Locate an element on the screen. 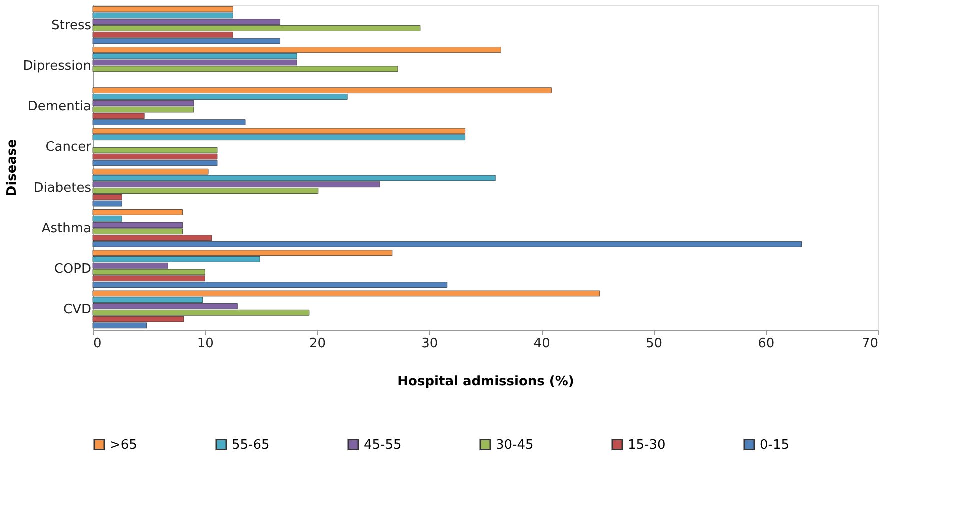  x-tick-label: 50 is located at coordinates (654, 344).